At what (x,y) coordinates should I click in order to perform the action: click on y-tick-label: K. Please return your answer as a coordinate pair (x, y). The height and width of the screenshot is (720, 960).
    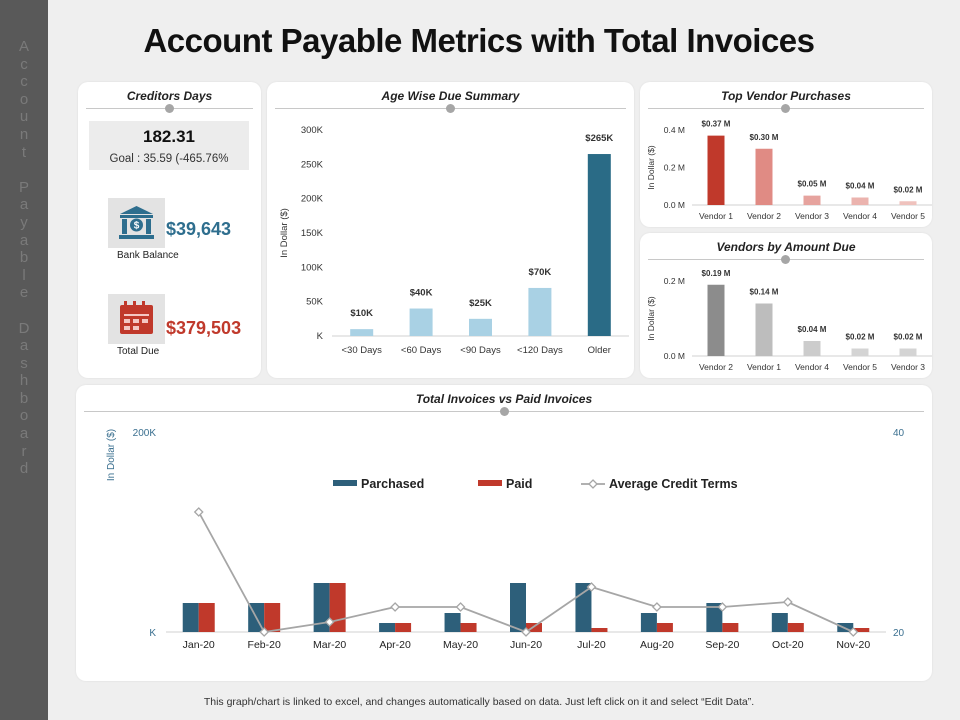
    Looking at the image, I should click on (320, 336).